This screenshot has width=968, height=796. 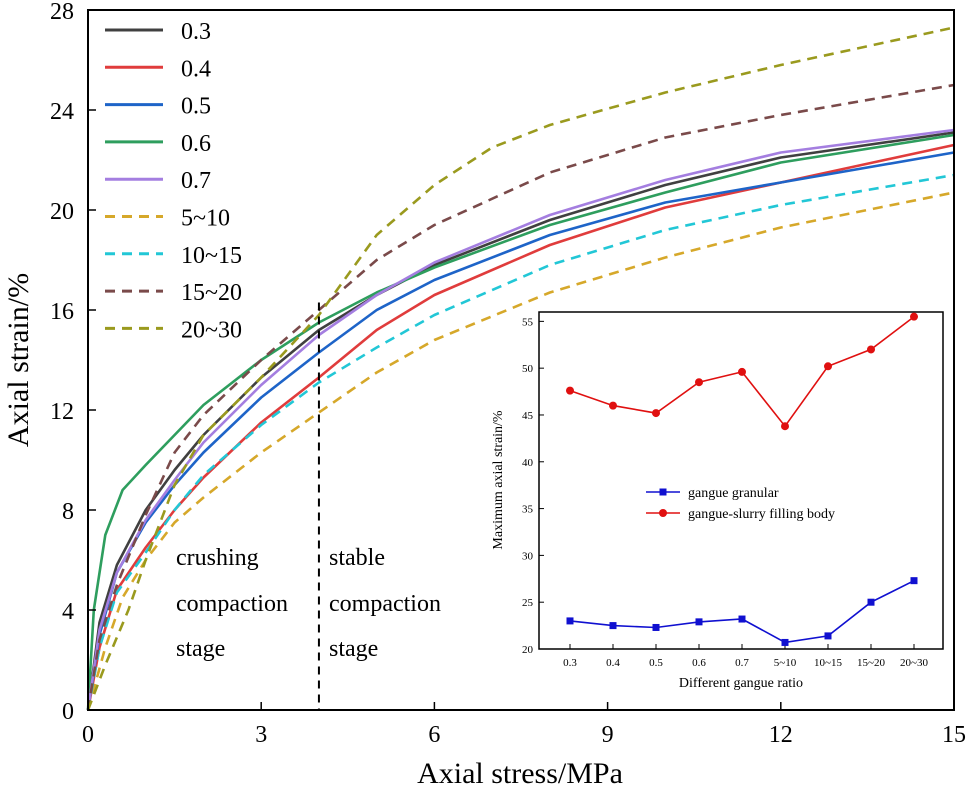 What do you see at coordinates (18, 360) in the screenshot?
I see `y-axis-title: Axial strain/%` at bounding box center [18, 360].